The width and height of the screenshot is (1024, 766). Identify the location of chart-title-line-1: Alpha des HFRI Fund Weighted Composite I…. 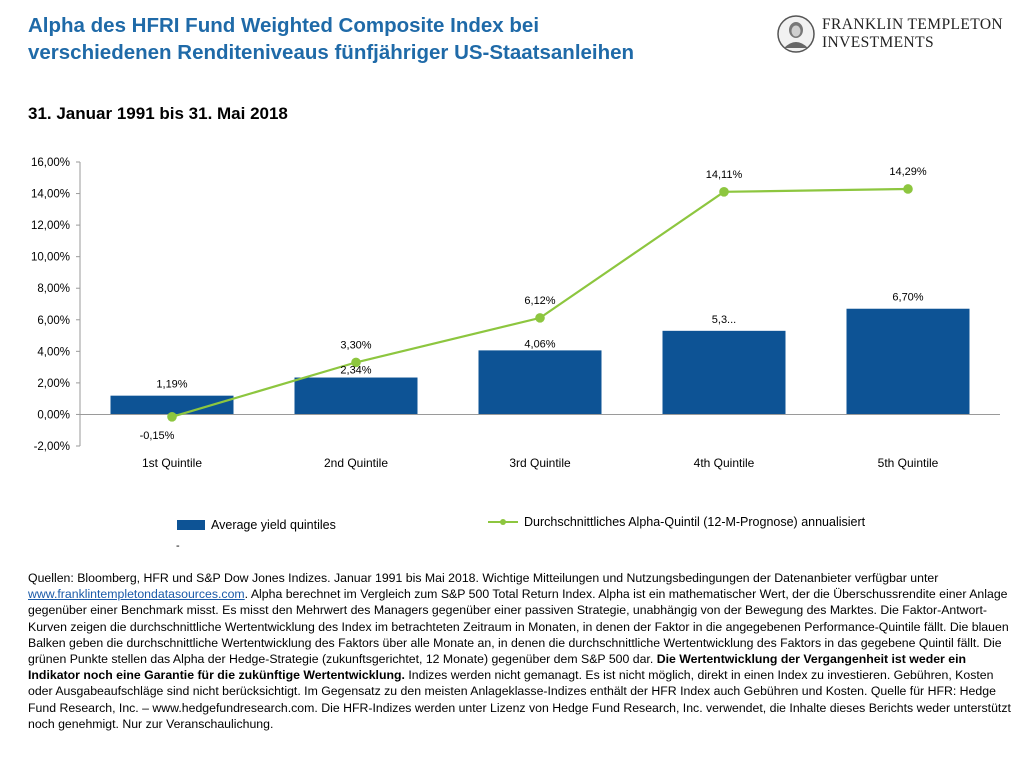
(284, 25).